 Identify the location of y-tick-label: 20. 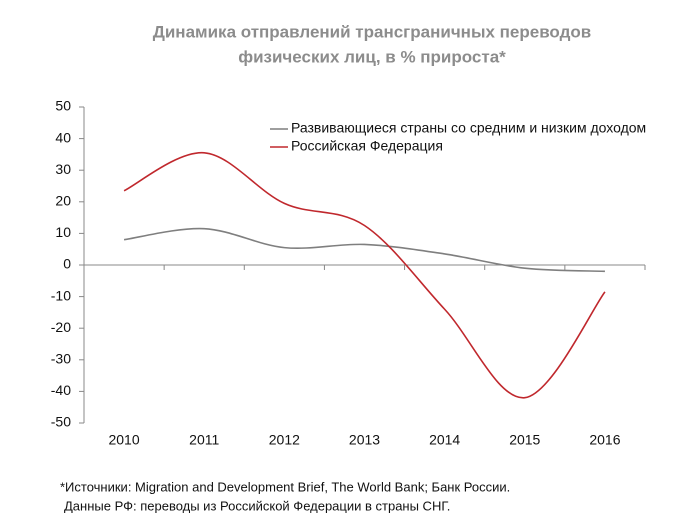
(63, 201).